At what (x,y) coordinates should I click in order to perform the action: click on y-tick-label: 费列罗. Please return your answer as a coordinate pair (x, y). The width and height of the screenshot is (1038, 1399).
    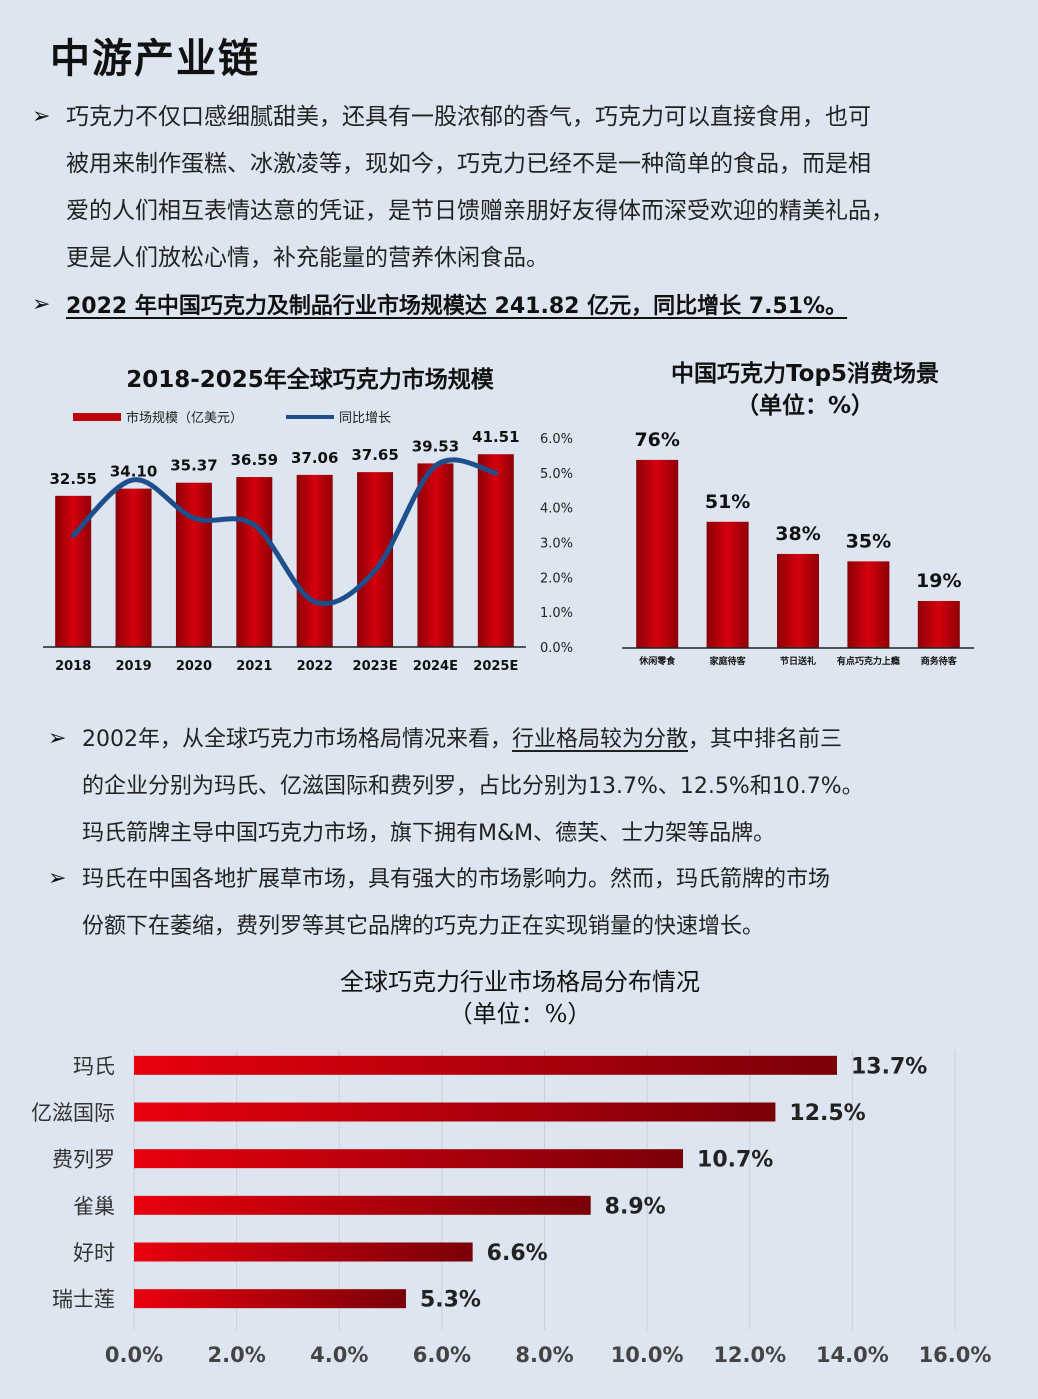
    Looking at the image, I should click on (83, 1160).